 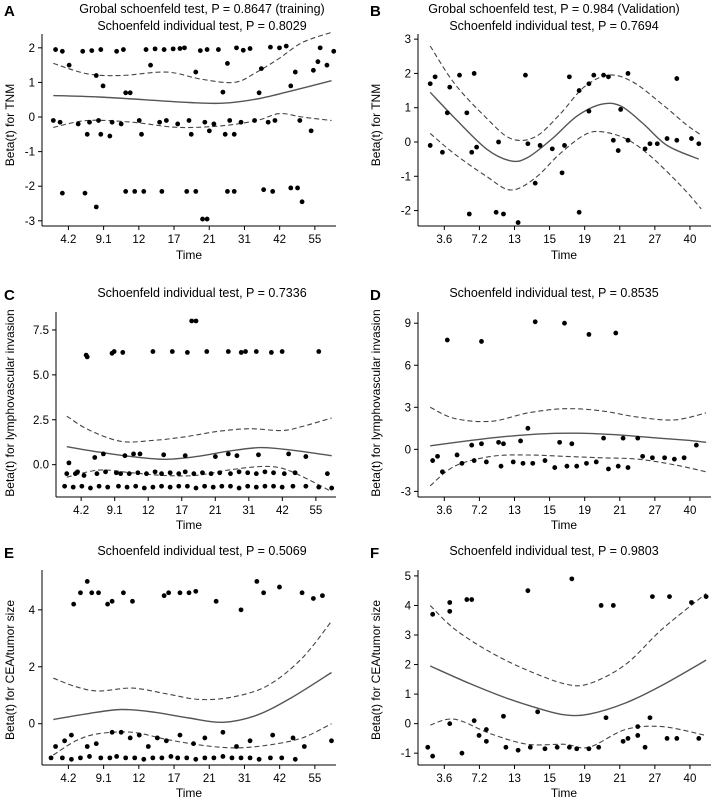 What do you see at coordinates (375, 295) in the screenshot?
I see `panel-letter: D` at bounding box center [375, 295].